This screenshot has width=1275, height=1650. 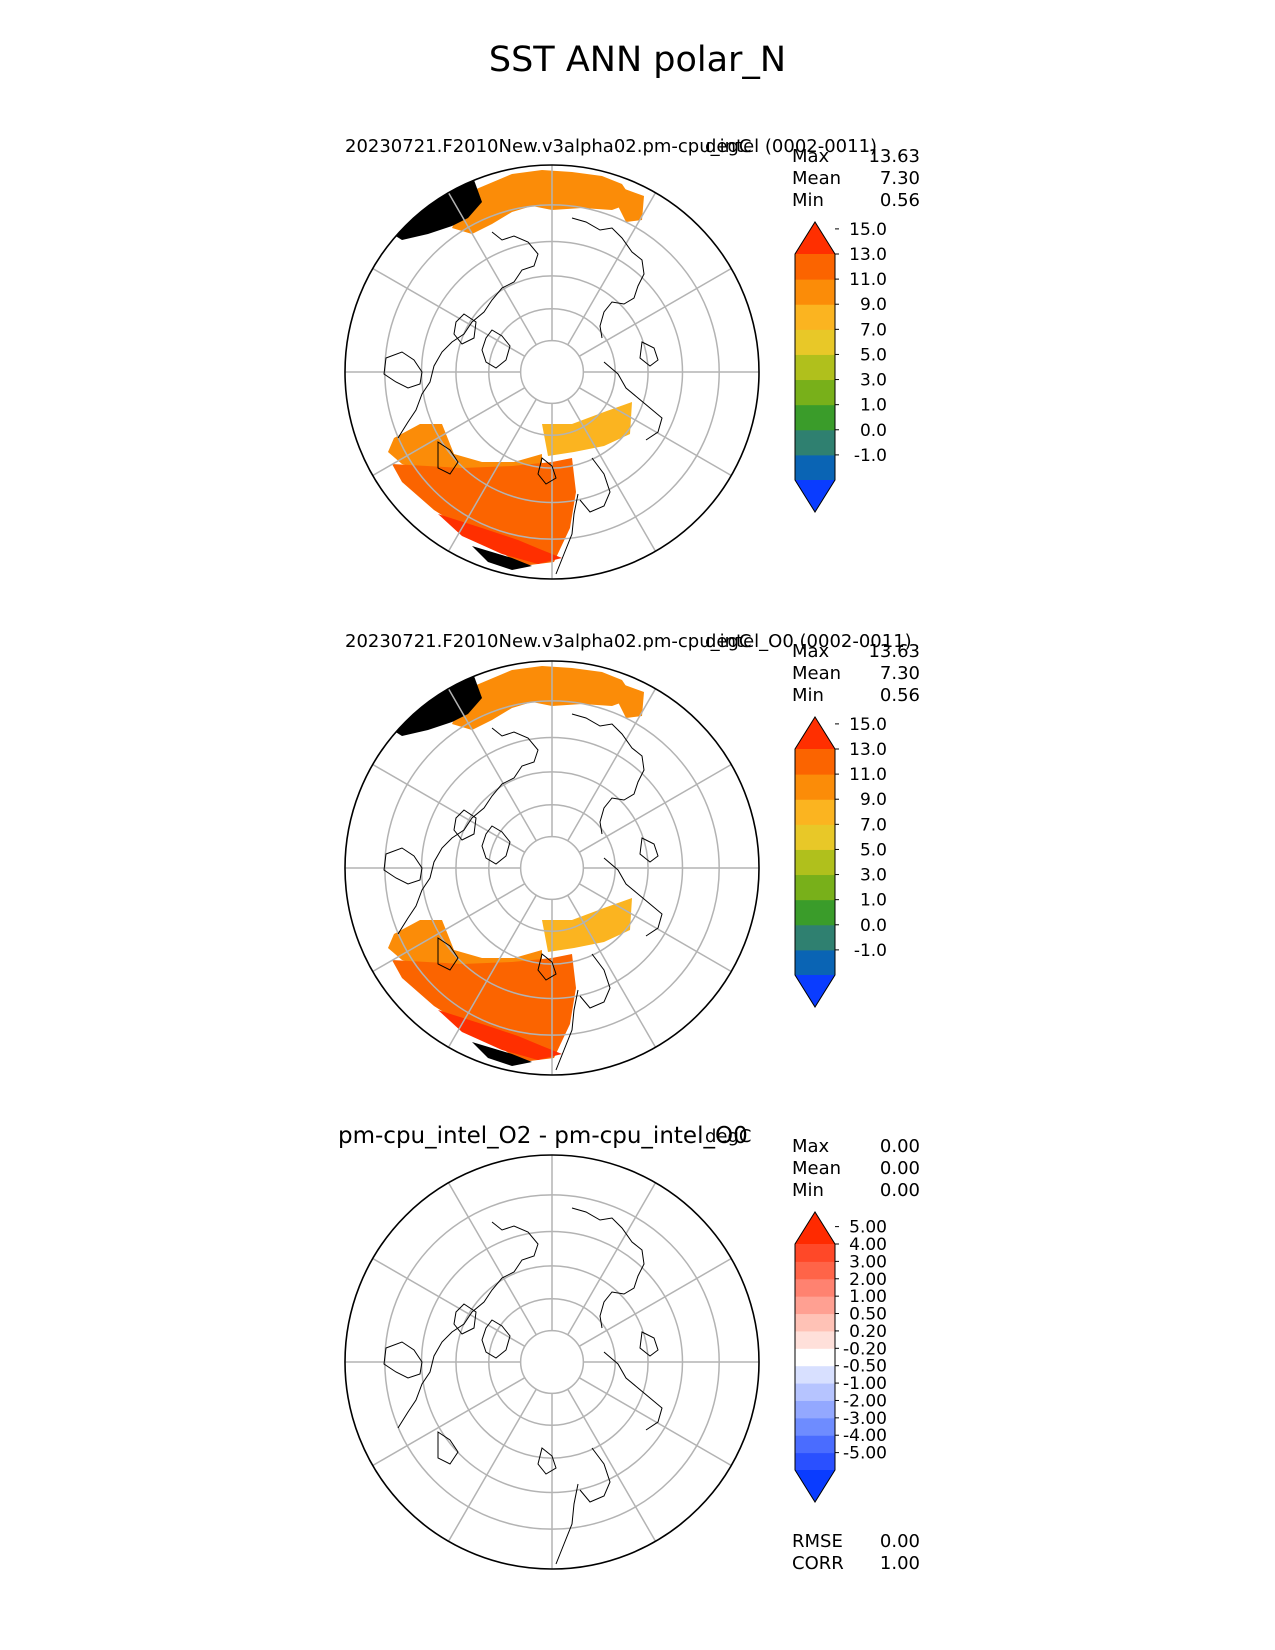 I want to click on colorbar-tick-label: 1.0, so click(x=873, y=901).